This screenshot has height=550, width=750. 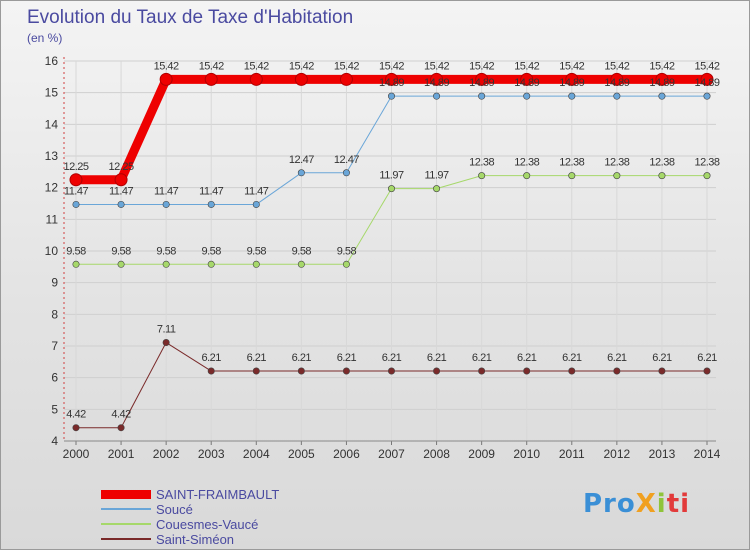 I want to click on x-tick-label: 2001, so click(x=121, y=454).